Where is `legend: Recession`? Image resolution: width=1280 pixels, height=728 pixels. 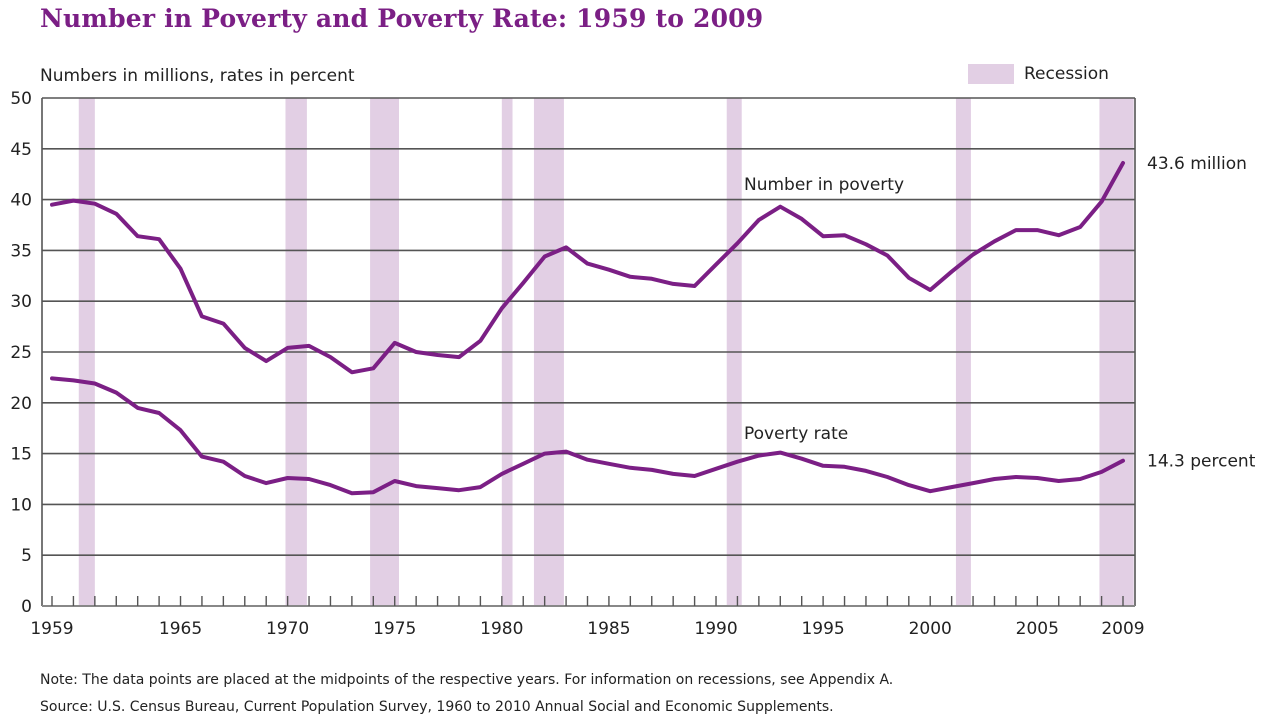
legend: Recession is located at coordinates (1038, 74).